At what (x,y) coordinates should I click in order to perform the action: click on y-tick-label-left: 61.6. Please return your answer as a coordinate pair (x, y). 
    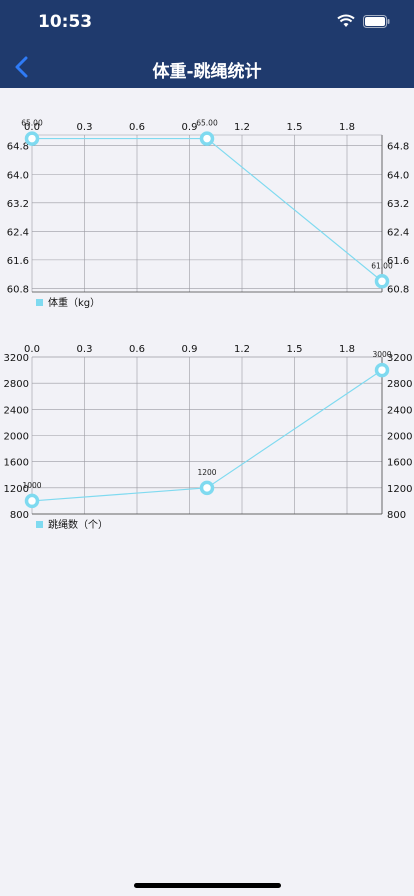
    Looking at the image, I should click on (18, 261).